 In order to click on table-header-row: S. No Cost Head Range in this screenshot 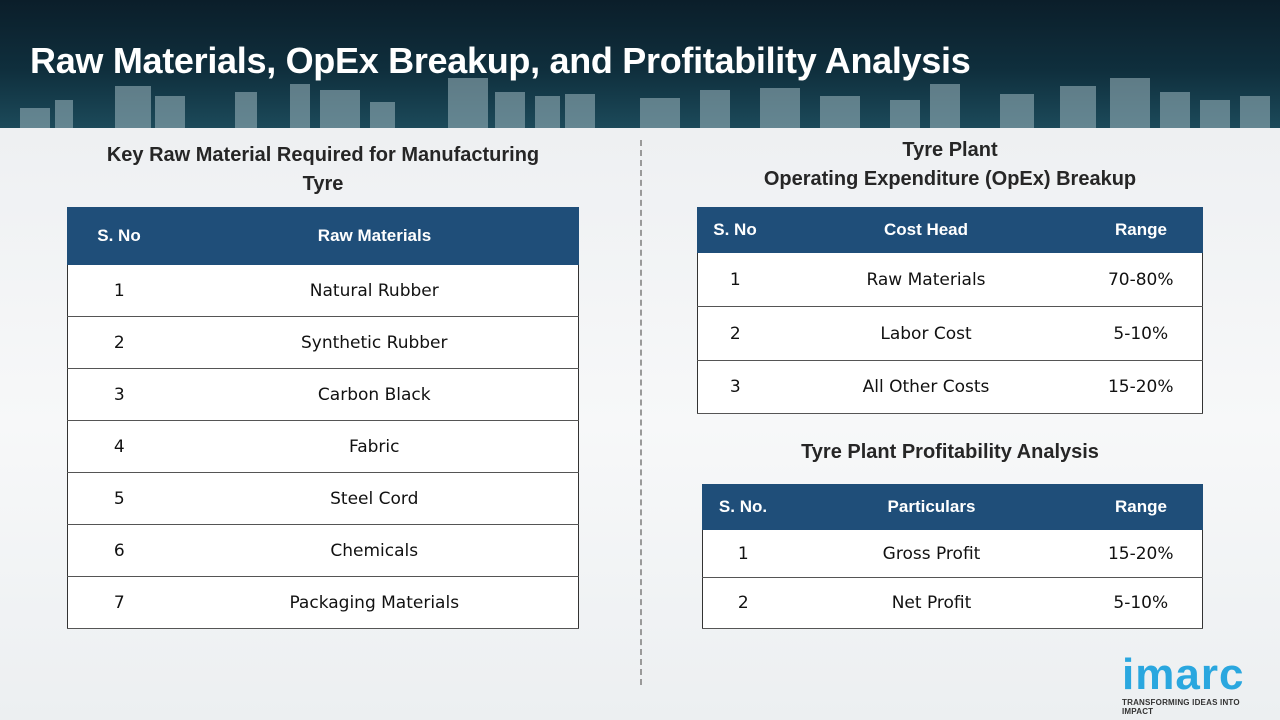, I will do `click(950, 230)`.